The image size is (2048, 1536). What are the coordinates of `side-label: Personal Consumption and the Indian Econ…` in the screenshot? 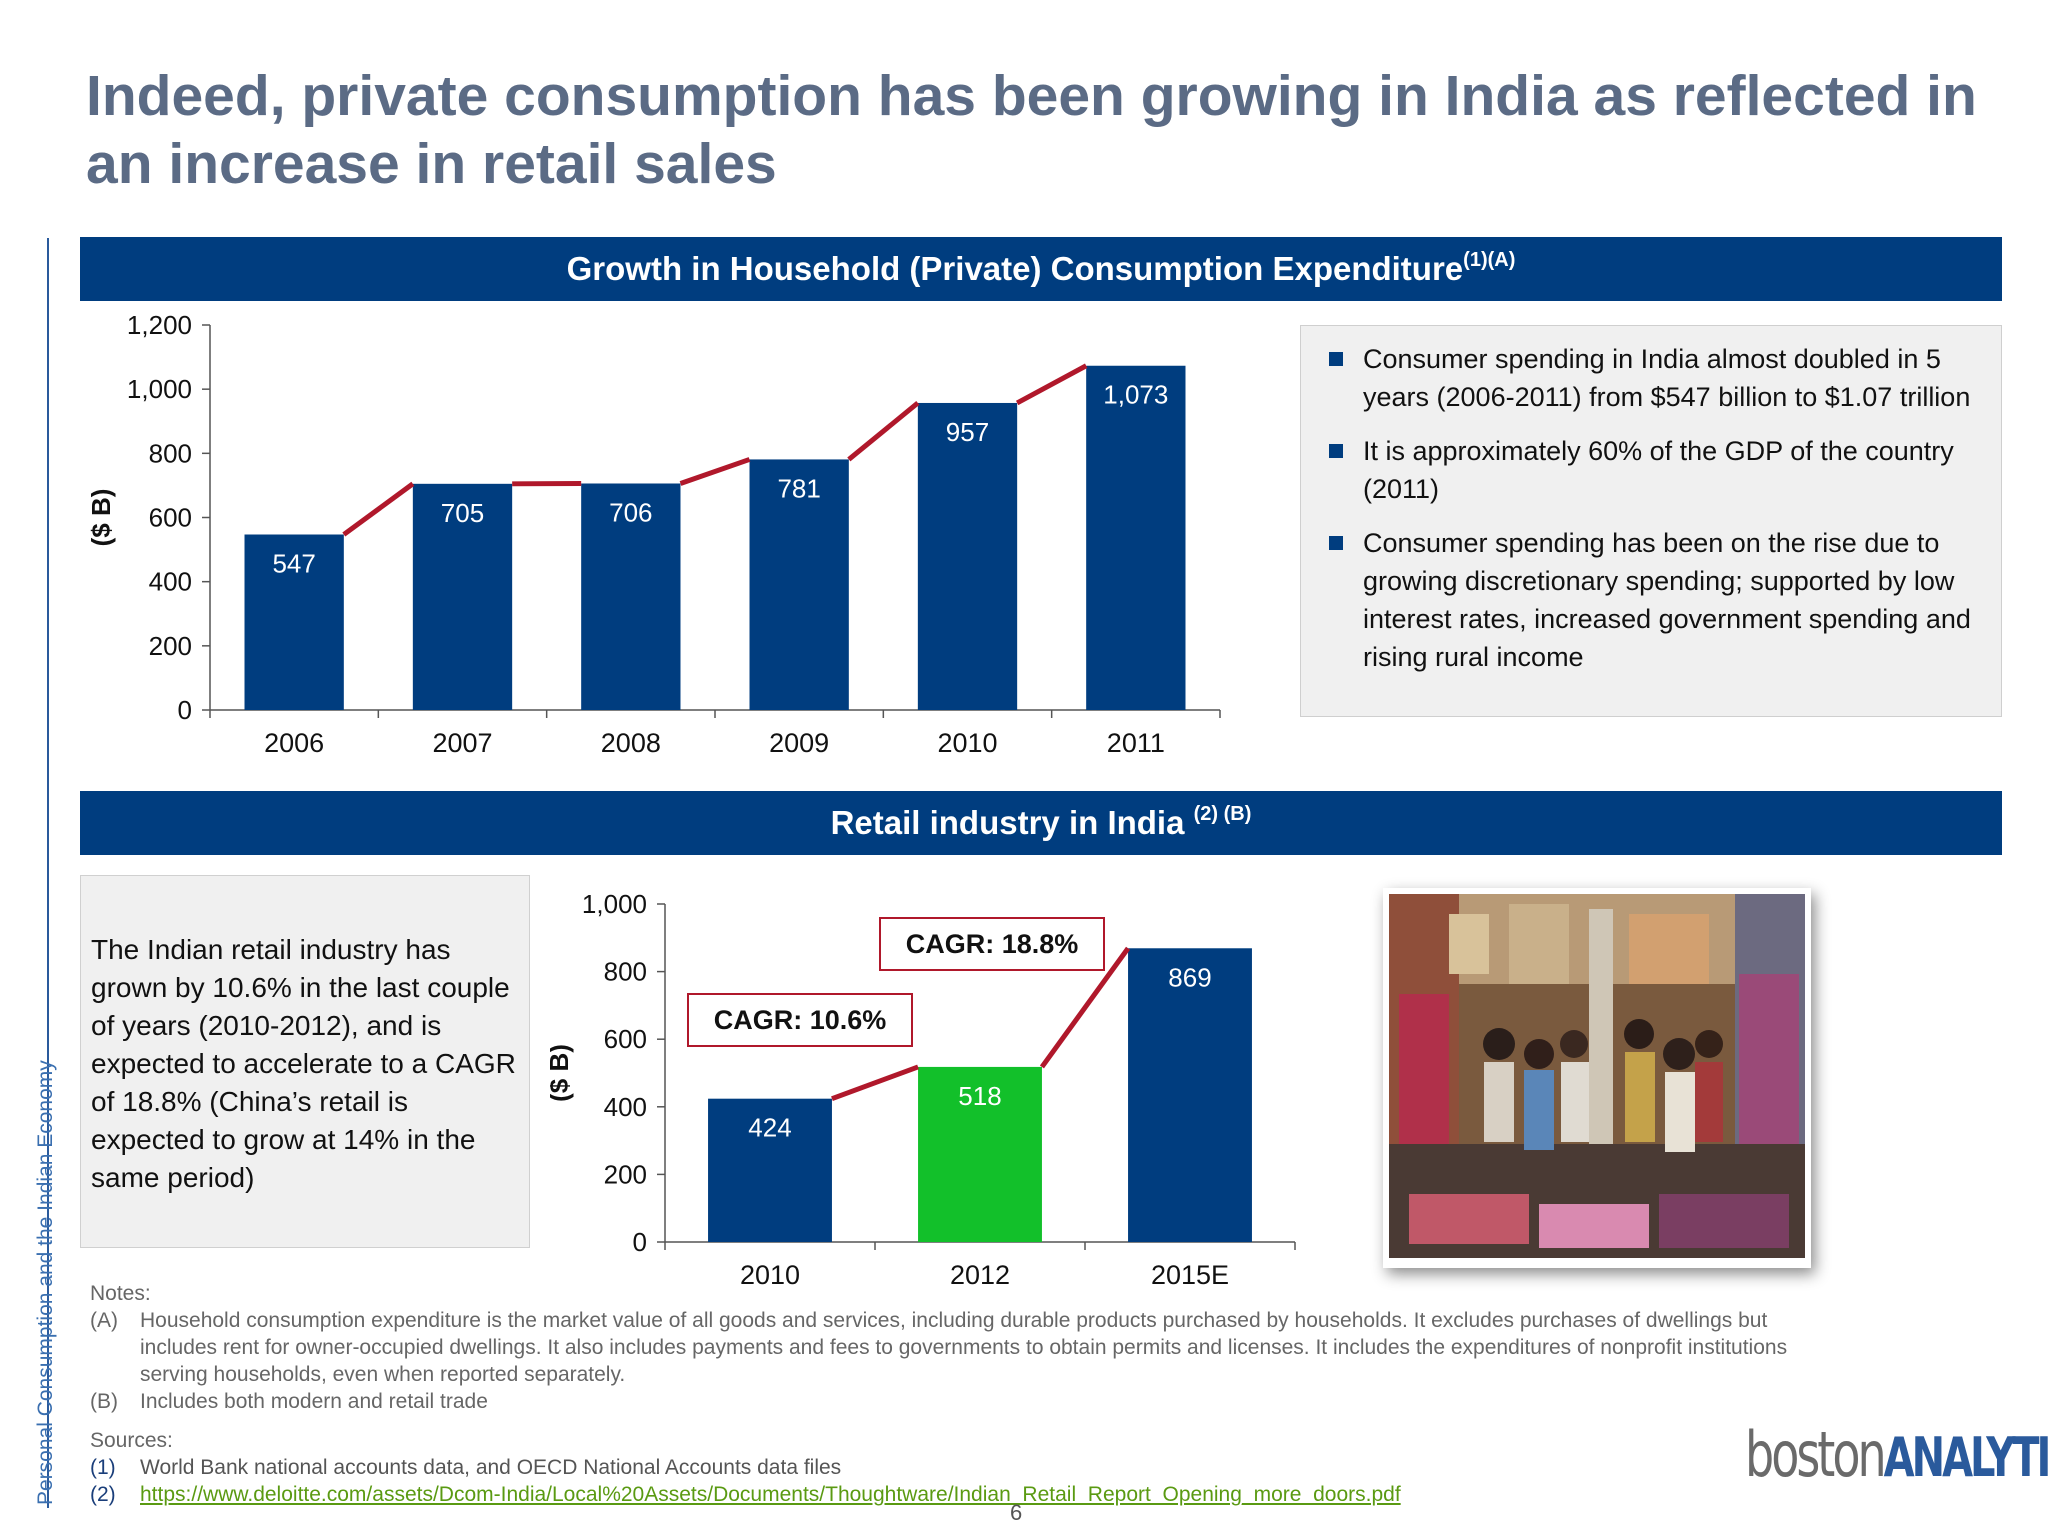 It's located at (45, 1282).